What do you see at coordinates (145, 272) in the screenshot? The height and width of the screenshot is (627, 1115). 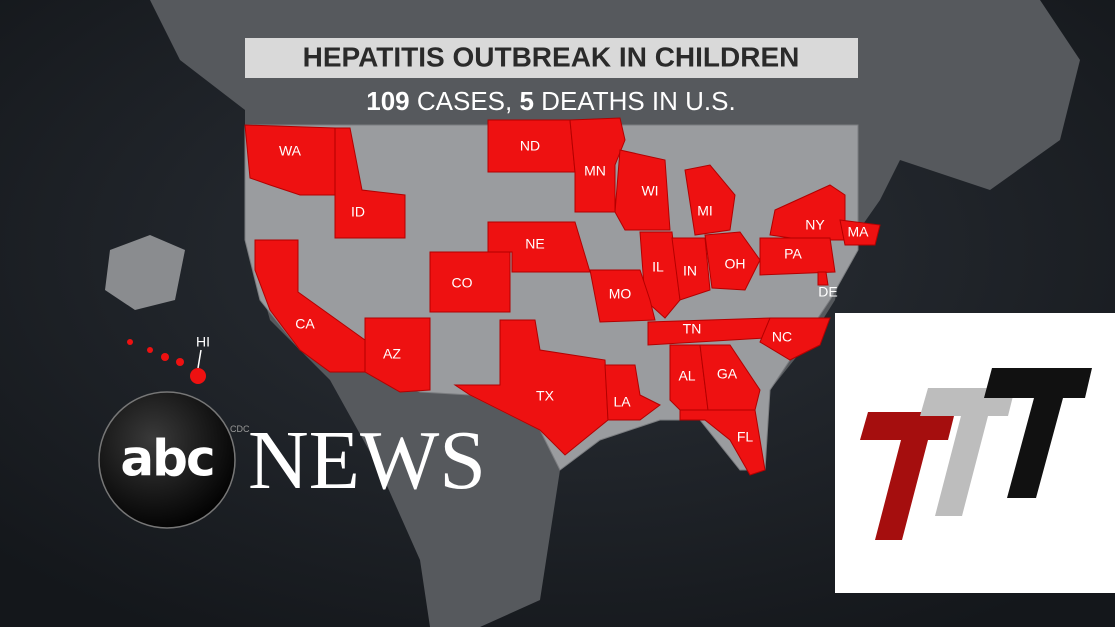 I see `alaska` at bounding box center [145, 272].